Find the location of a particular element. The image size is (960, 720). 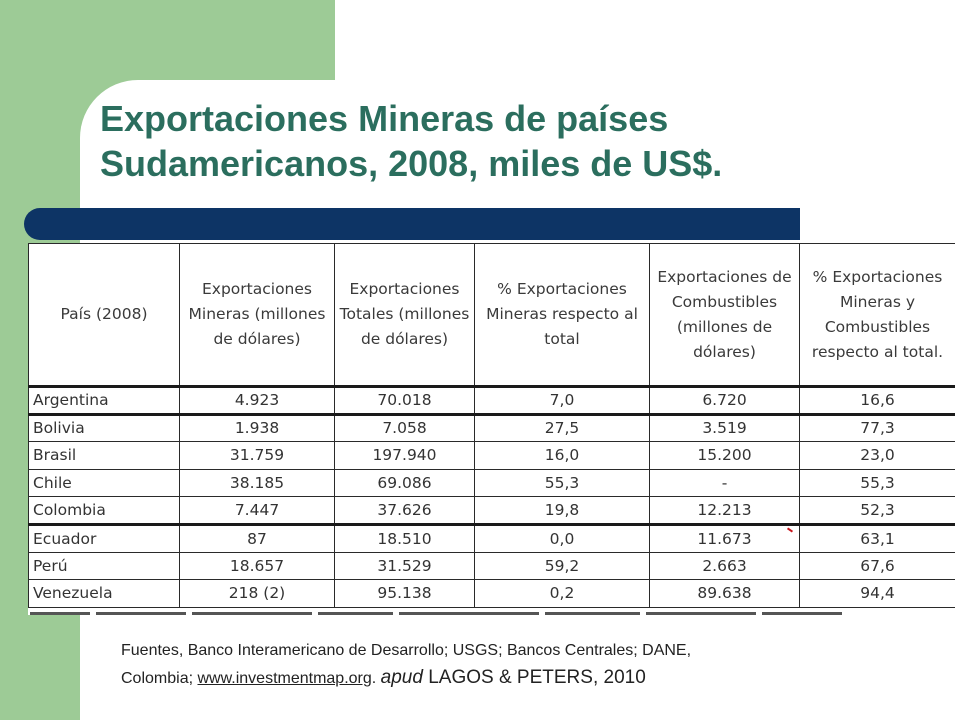

cropped-caption-remnant is located at coordinates (485, 614).